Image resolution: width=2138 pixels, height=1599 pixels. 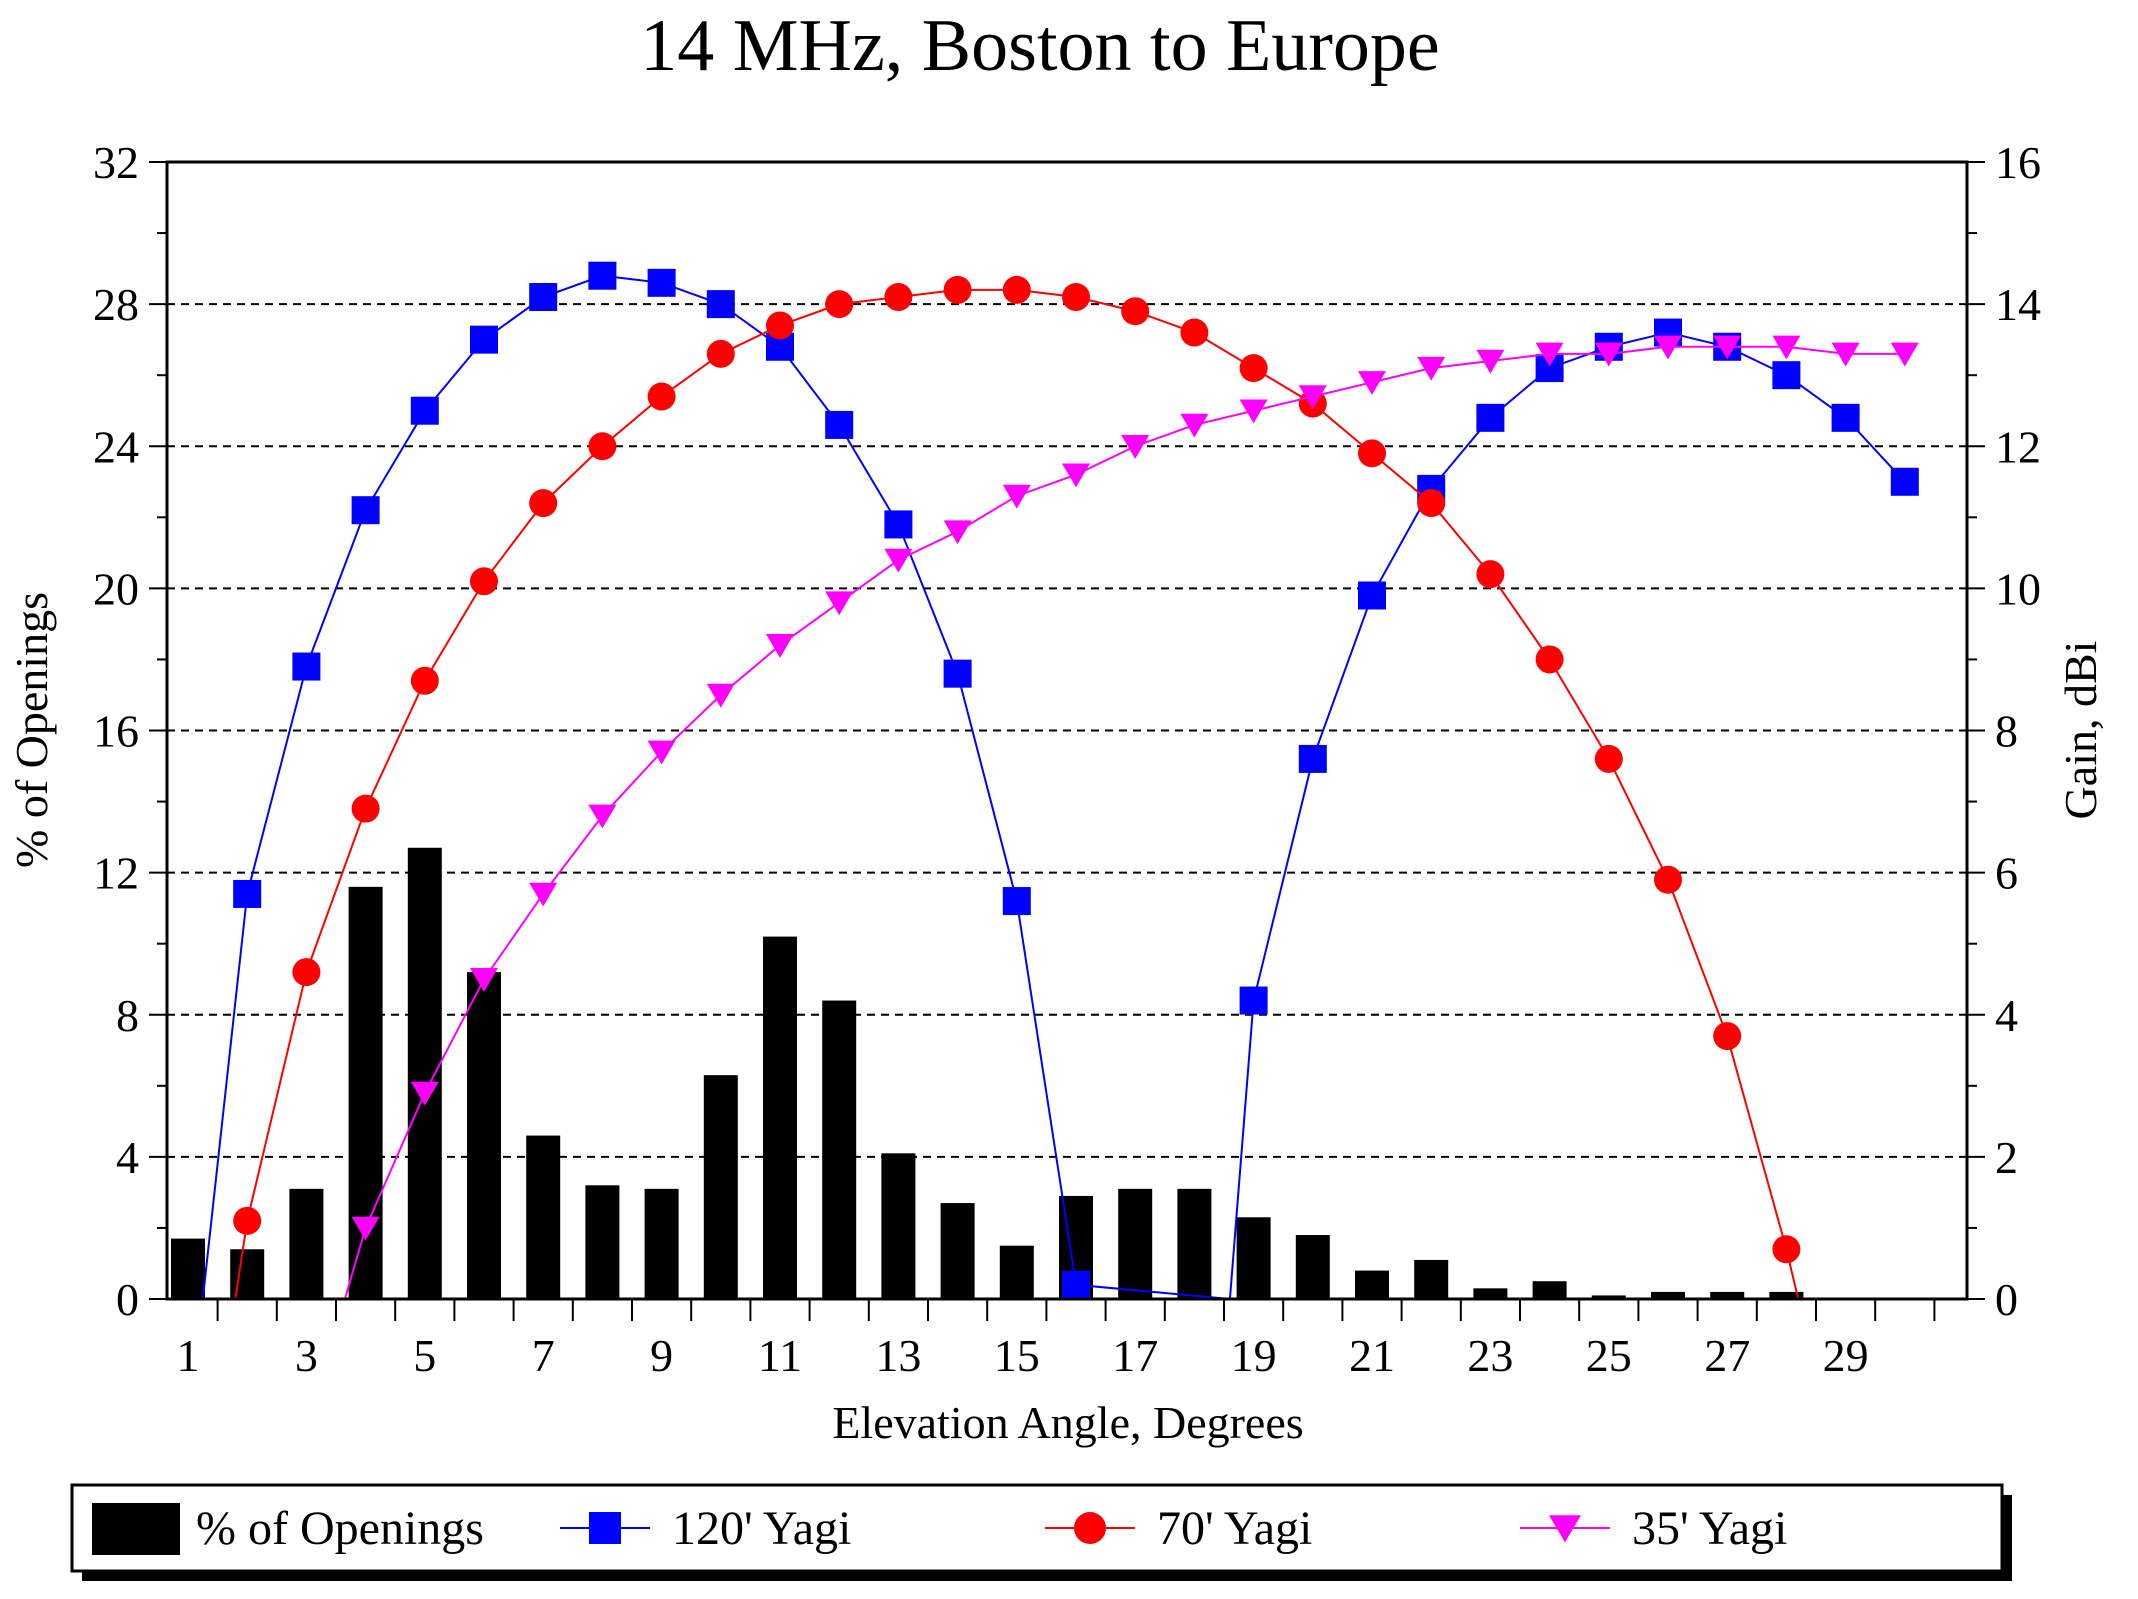 I want to click on legend-label: 35' Yagi, so click(x=1709, y=1528).